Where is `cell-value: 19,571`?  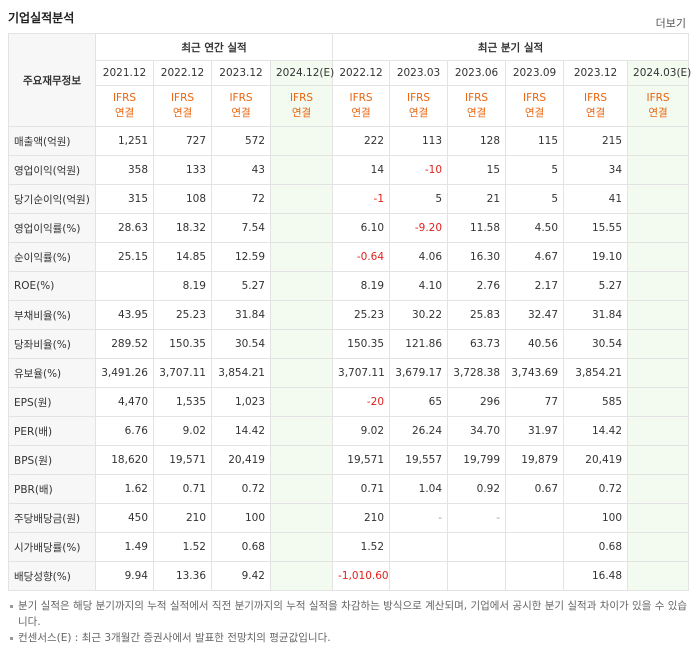 cell-value: 19,571 is located at coordinates (361, 460).